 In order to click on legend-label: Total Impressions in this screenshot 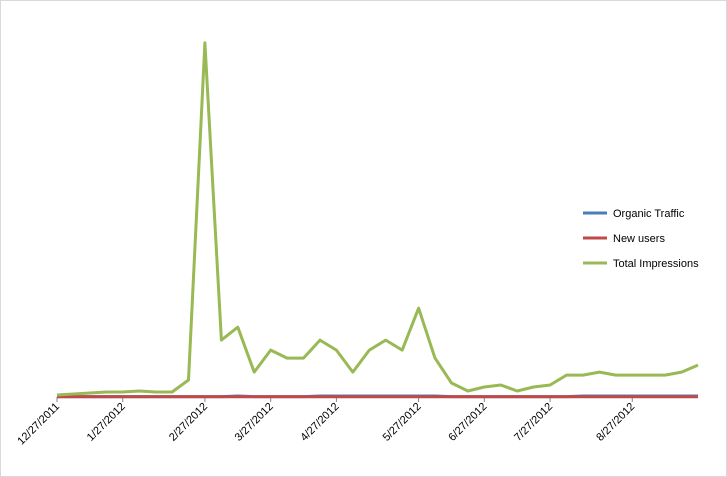, I will do `click(656, 264)`.